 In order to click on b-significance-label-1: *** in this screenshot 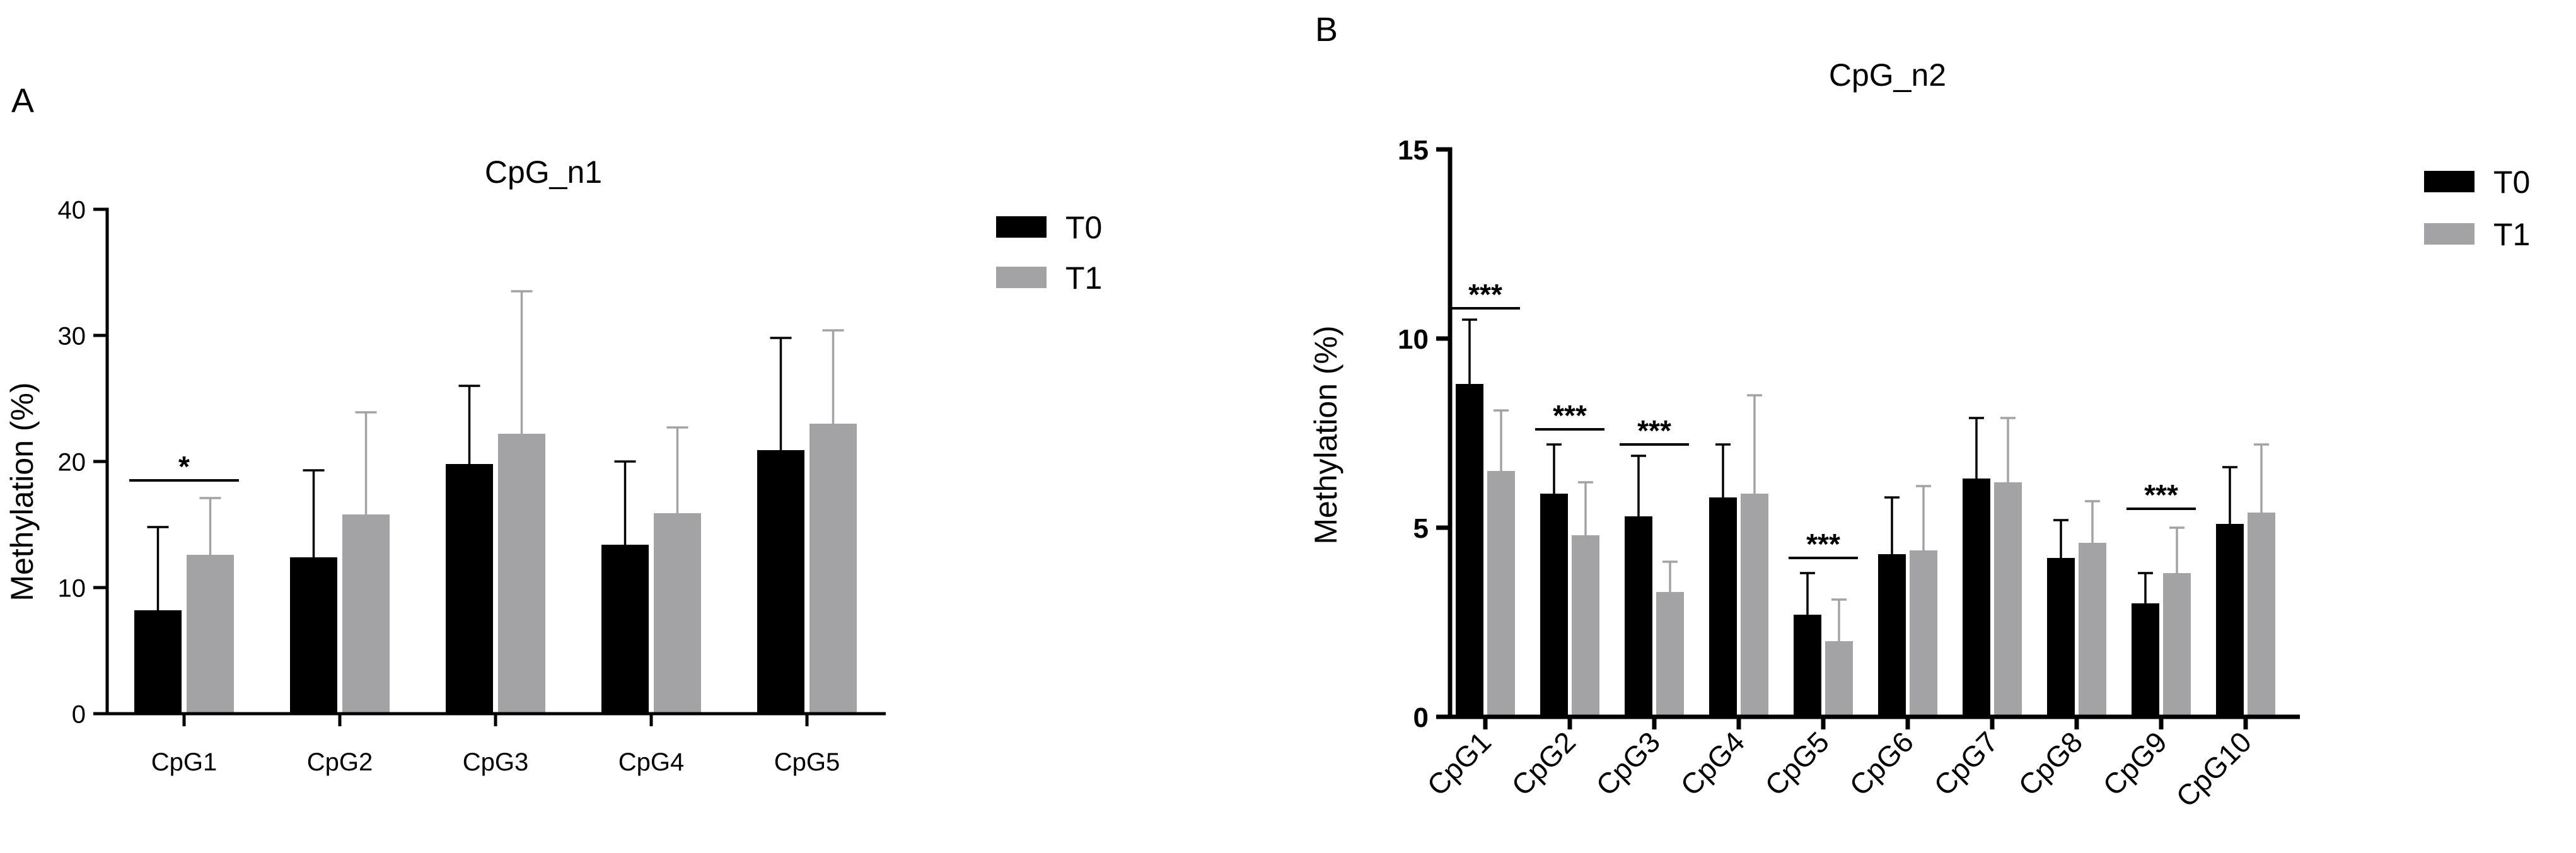, I will do `click(1570, 416)`.